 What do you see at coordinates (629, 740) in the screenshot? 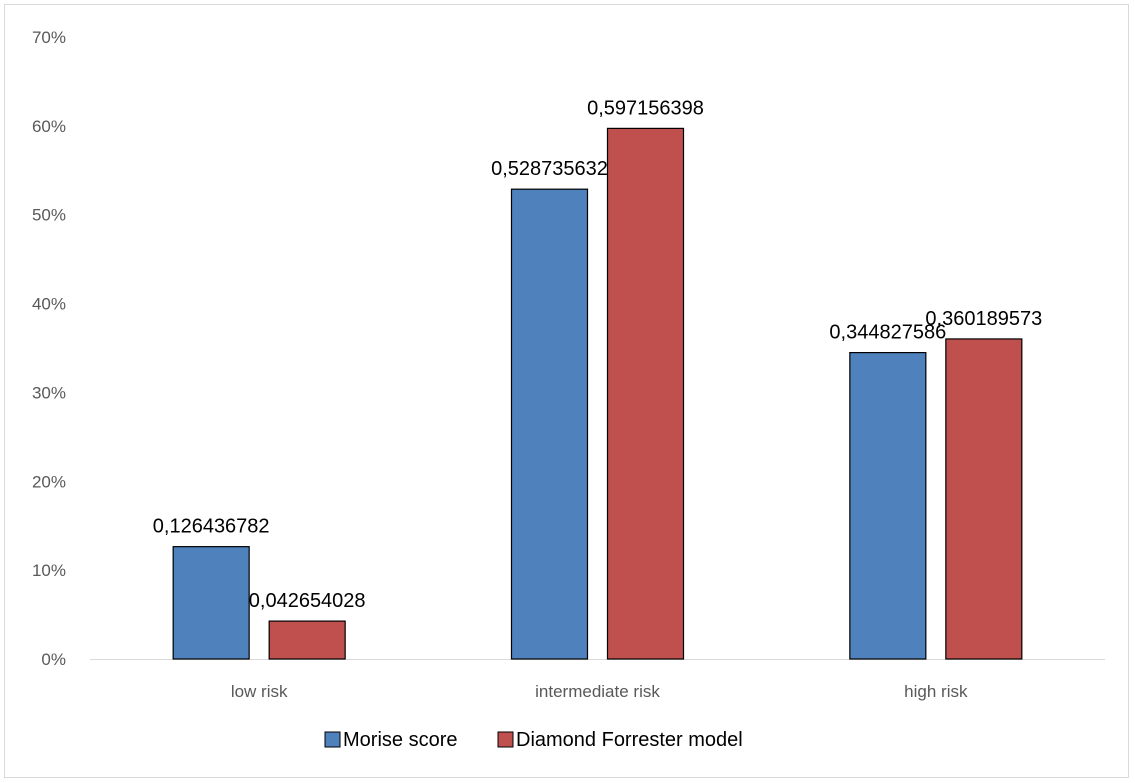
I see `legend-label: Diamond Forrester model` at bounding box center [629, 740].